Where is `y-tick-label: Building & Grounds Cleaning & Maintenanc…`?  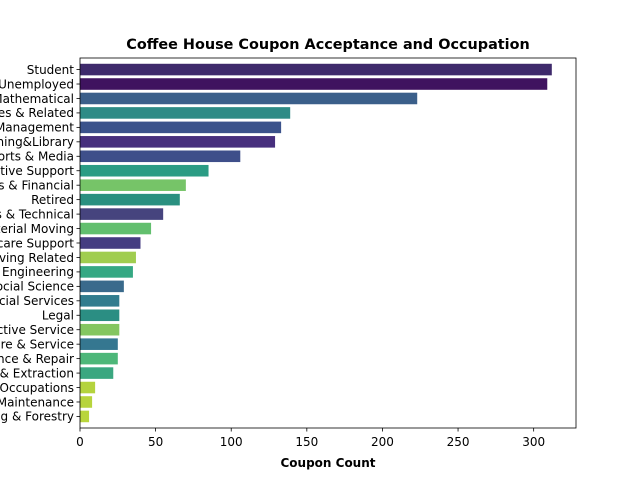
y-tick-label: Building & Grounds Cleaning & Maintenanc… is located at coordinates (37, 402).